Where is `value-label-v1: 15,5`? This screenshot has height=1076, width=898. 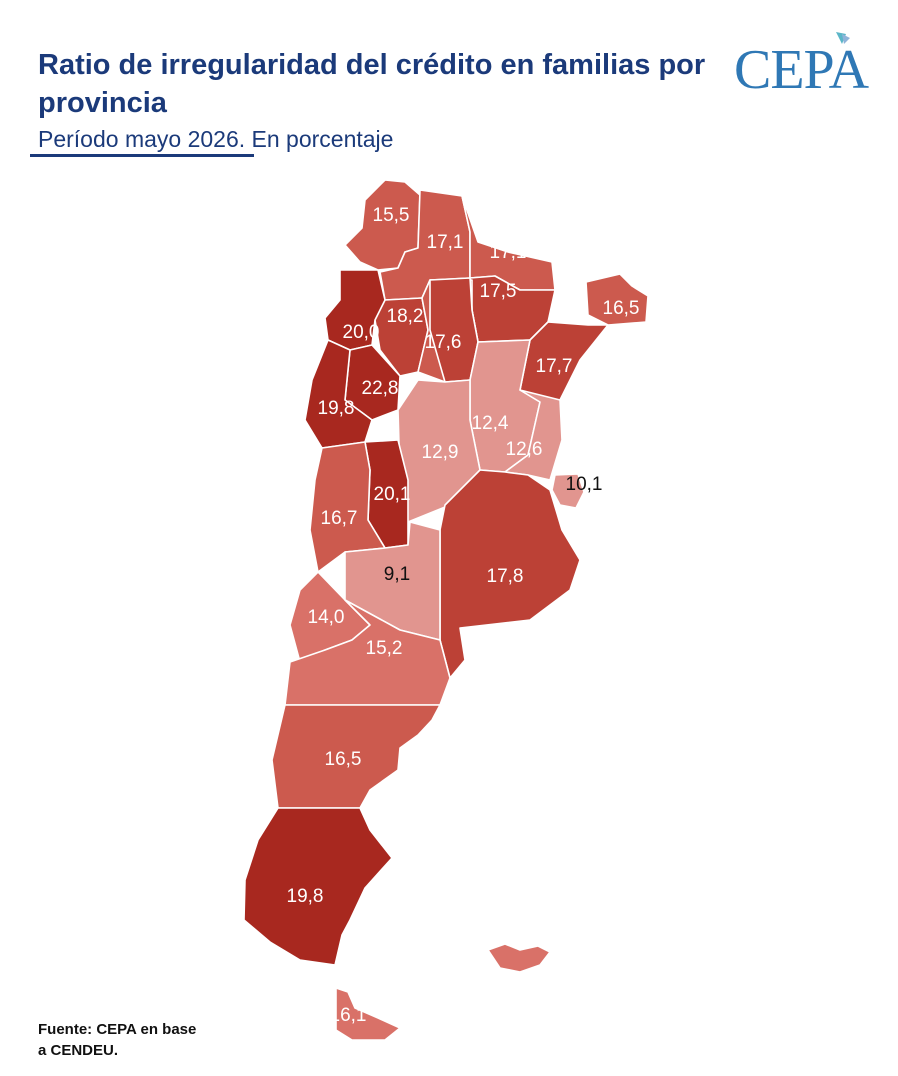 value-label-v1: 15,5 is located at coordinates (391, 215).